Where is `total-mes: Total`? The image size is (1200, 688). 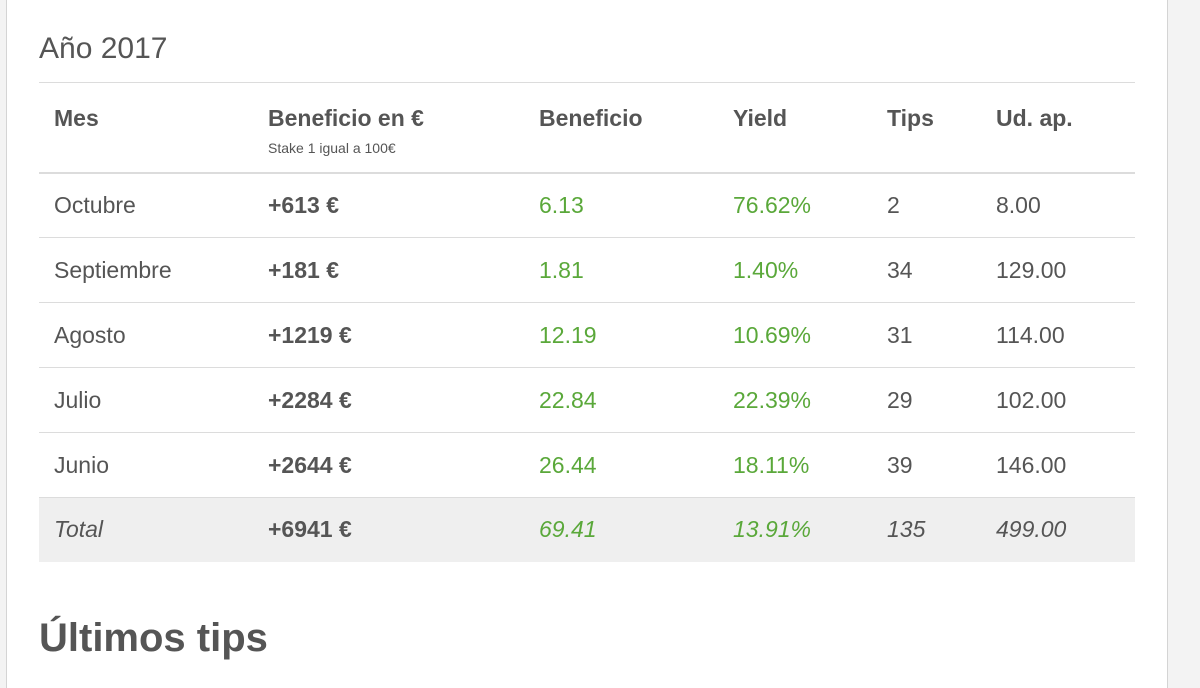 total-mes: Total is located at coordinates (79, 529).